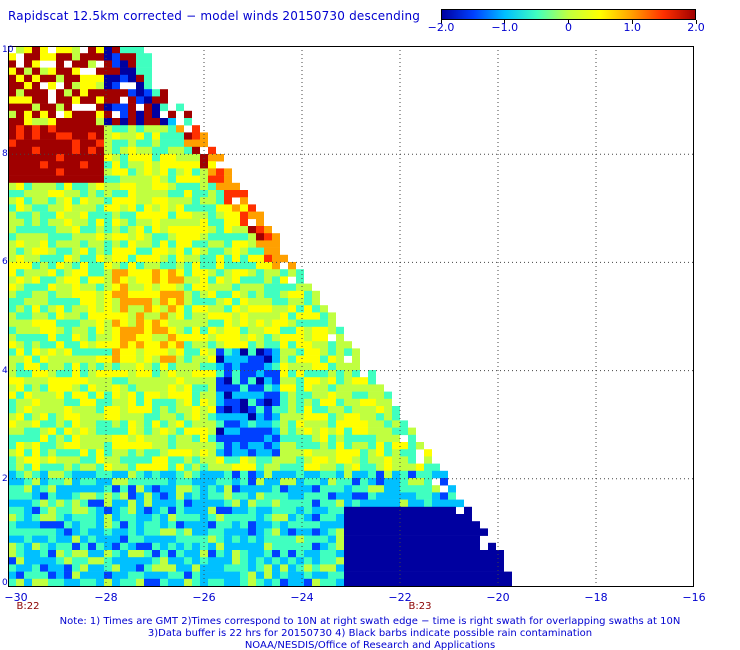 This screenshot has height=650, width=740. What do you see at coordinates (498, 597) in the screenshot?
I see `x-tick-label: −20` at bounding box center [498, 597].